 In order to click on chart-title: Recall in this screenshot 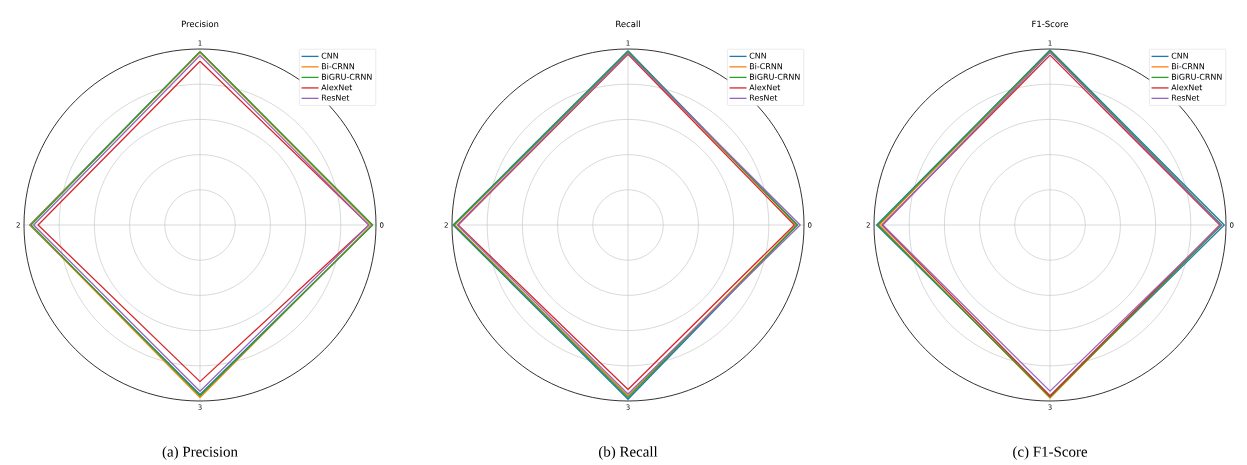, I will do `click(628, 24)`.